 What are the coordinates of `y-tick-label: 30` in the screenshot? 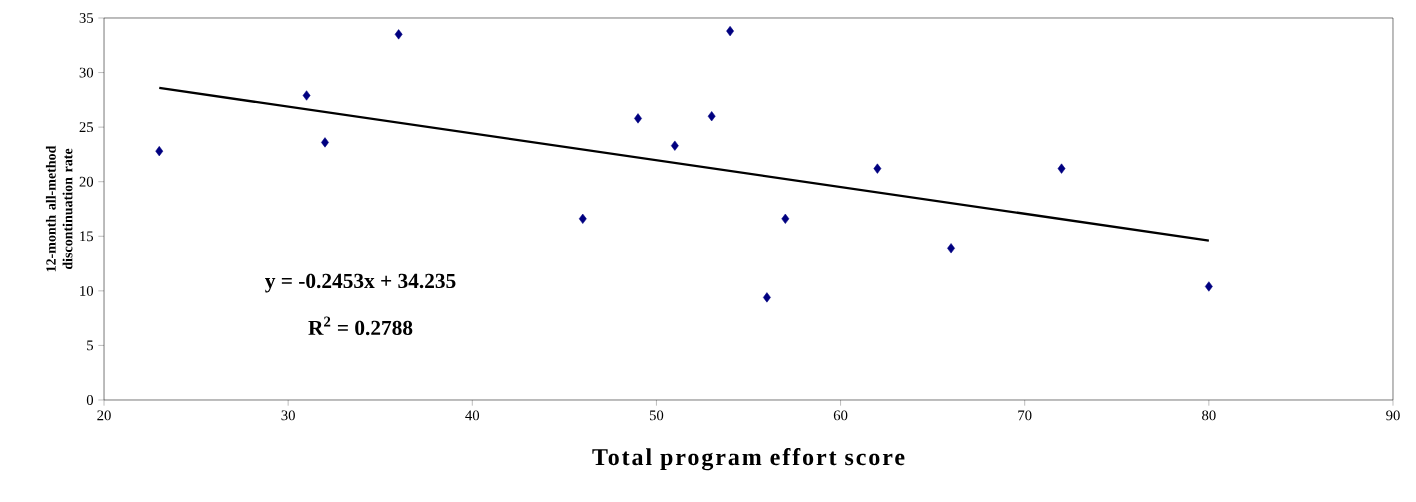 It's located at (86, 72).